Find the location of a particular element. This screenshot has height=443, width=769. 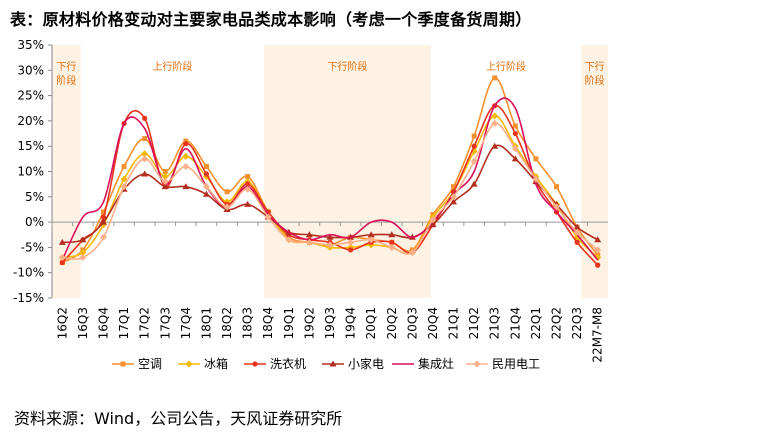

x-tick-label: 18Q2 is located at coordinates (227, 323).